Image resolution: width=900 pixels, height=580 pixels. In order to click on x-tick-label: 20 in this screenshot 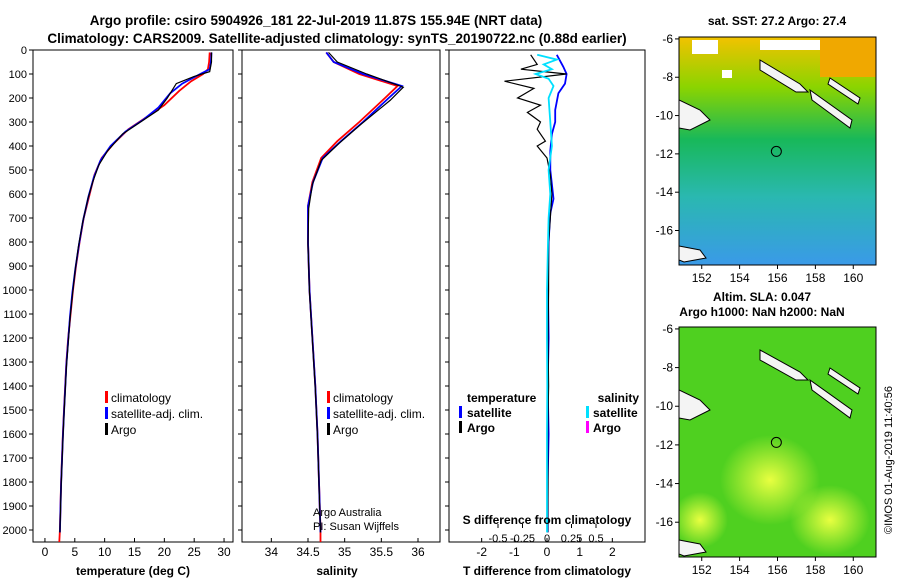, I will do `click(165, 552)`.